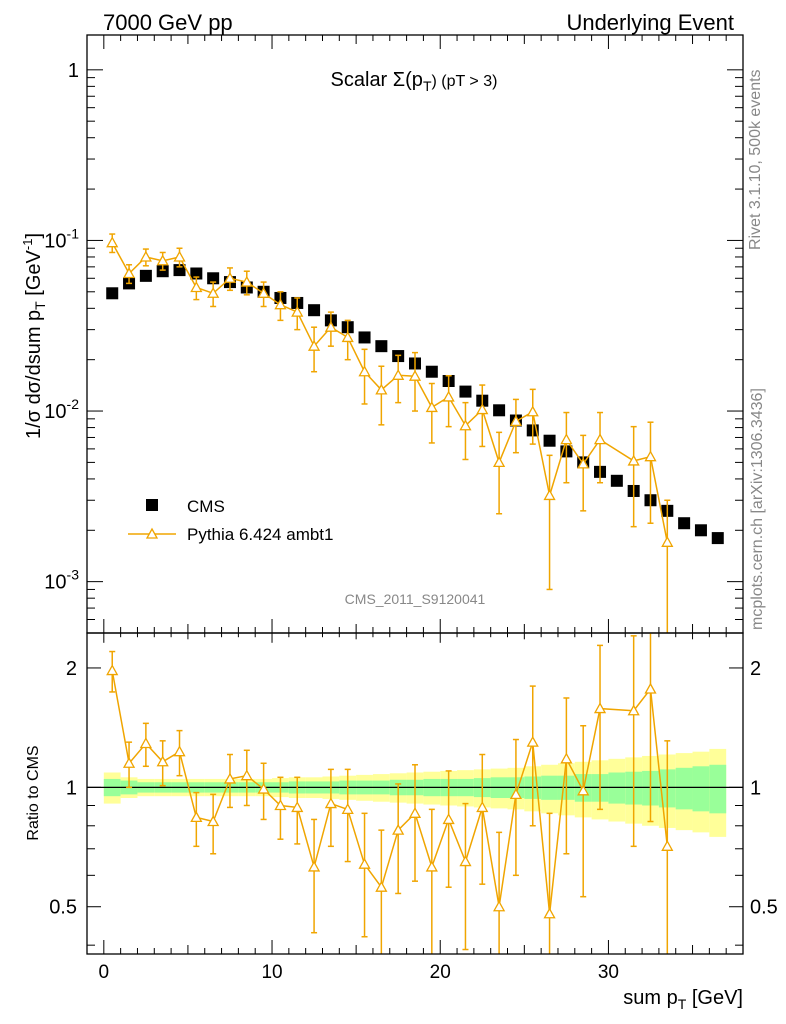 This screenshot has width=786, height=1024. I want to click on rivet-label: Rivet 3.1.10, 500k events, so click(755, 159).